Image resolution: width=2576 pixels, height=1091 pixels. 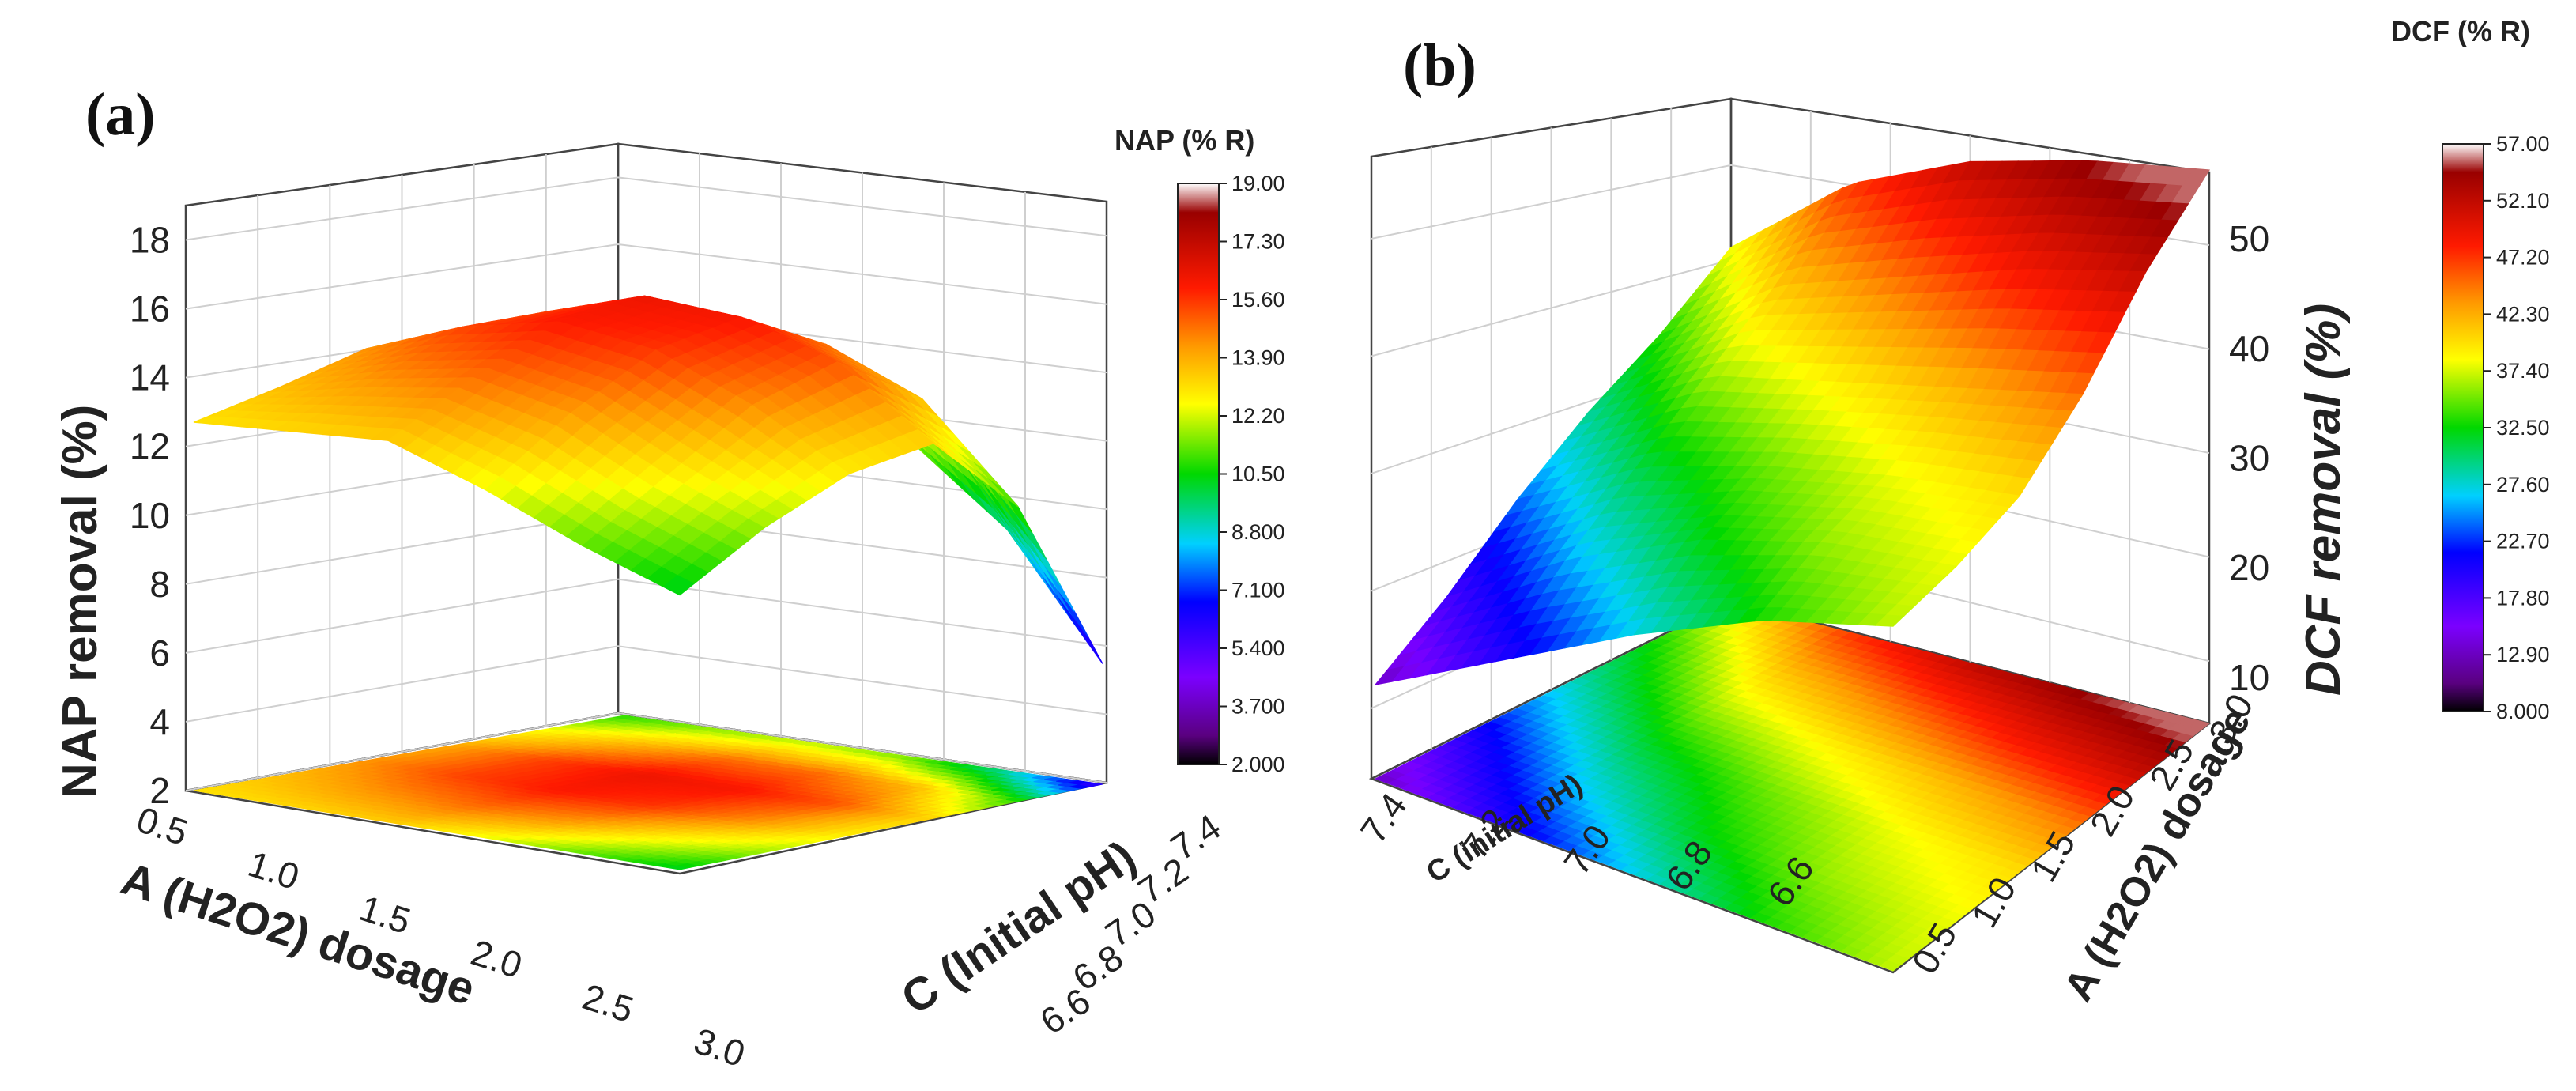 I want to click on a-colorbar-tick-label: 17.30, so click(x=1258, y=242).